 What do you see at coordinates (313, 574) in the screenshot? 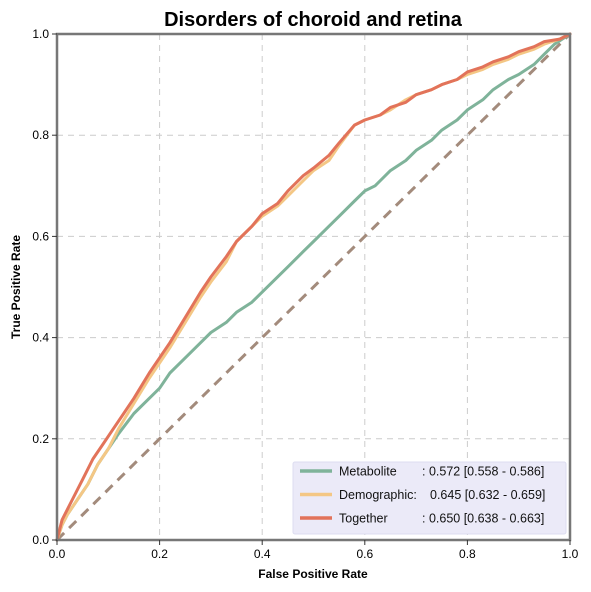
I see `x-axis-label: False Positive Rate` at bounding box center [313, 574].